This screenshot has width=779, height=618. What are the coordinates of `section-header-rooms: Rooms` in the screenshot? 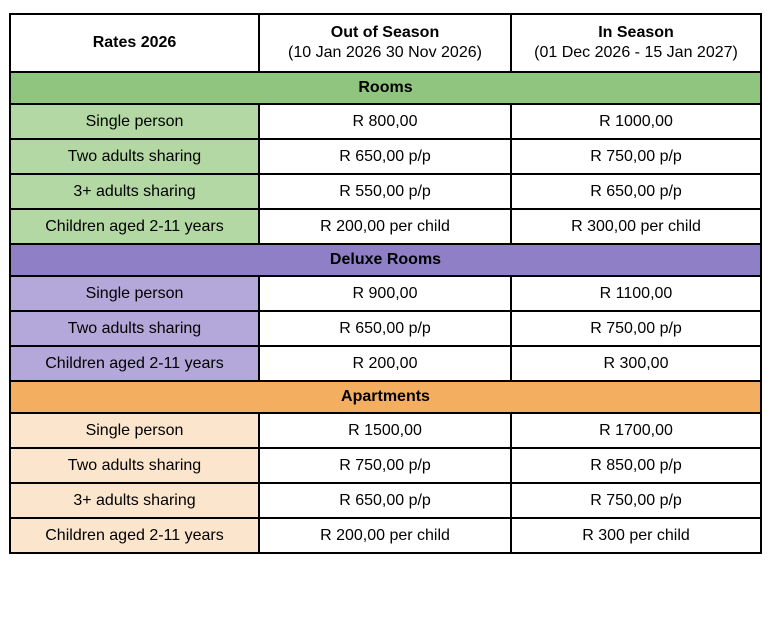 It's located at (385, 88).